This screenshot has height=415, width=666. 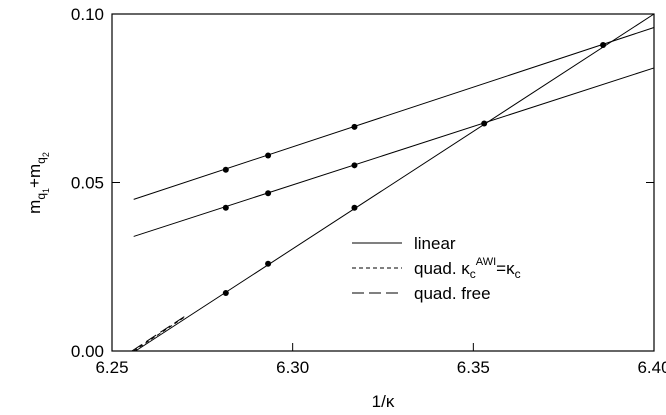 What do you see at coordinates (292, 367) in the screenshot?
I see `x-tick-label-1: 6.30` at bounding box center [292, 367].